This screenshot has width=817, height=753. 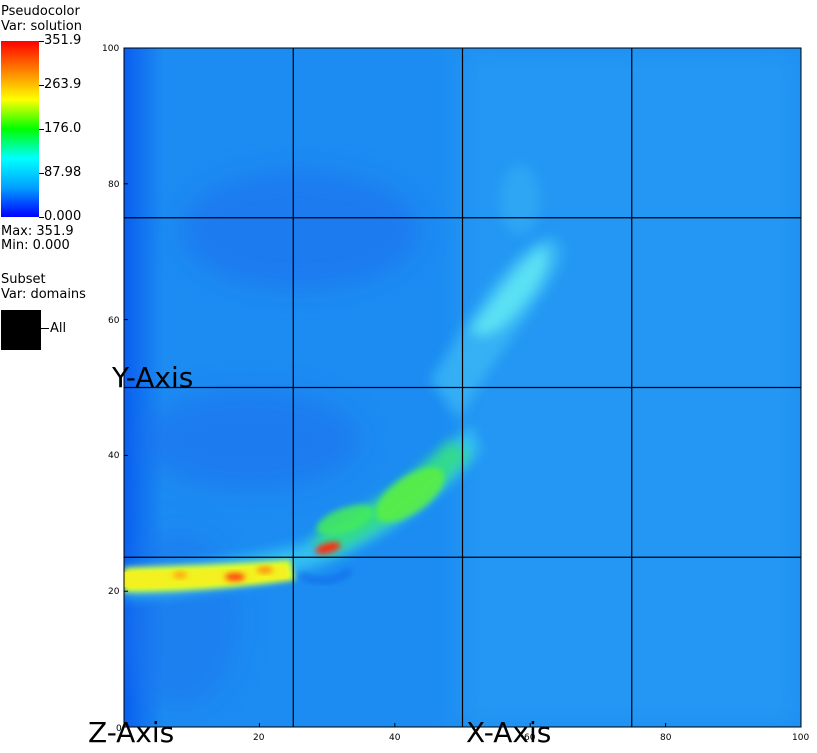 I want to click on x-axis-title: X-Axis, so click(x=509, y=732).